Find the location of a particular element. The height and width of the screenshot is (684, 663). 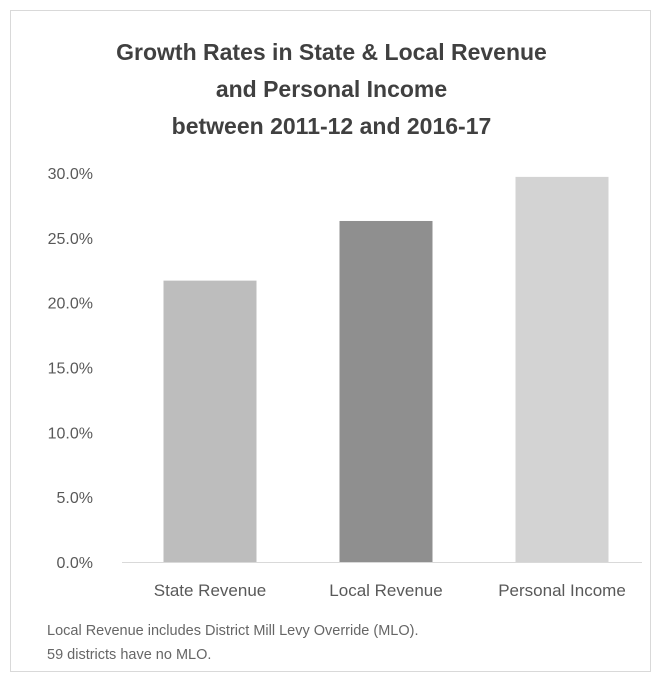

x-tick-label: Local Revenue is located at coordinates (385, 590).